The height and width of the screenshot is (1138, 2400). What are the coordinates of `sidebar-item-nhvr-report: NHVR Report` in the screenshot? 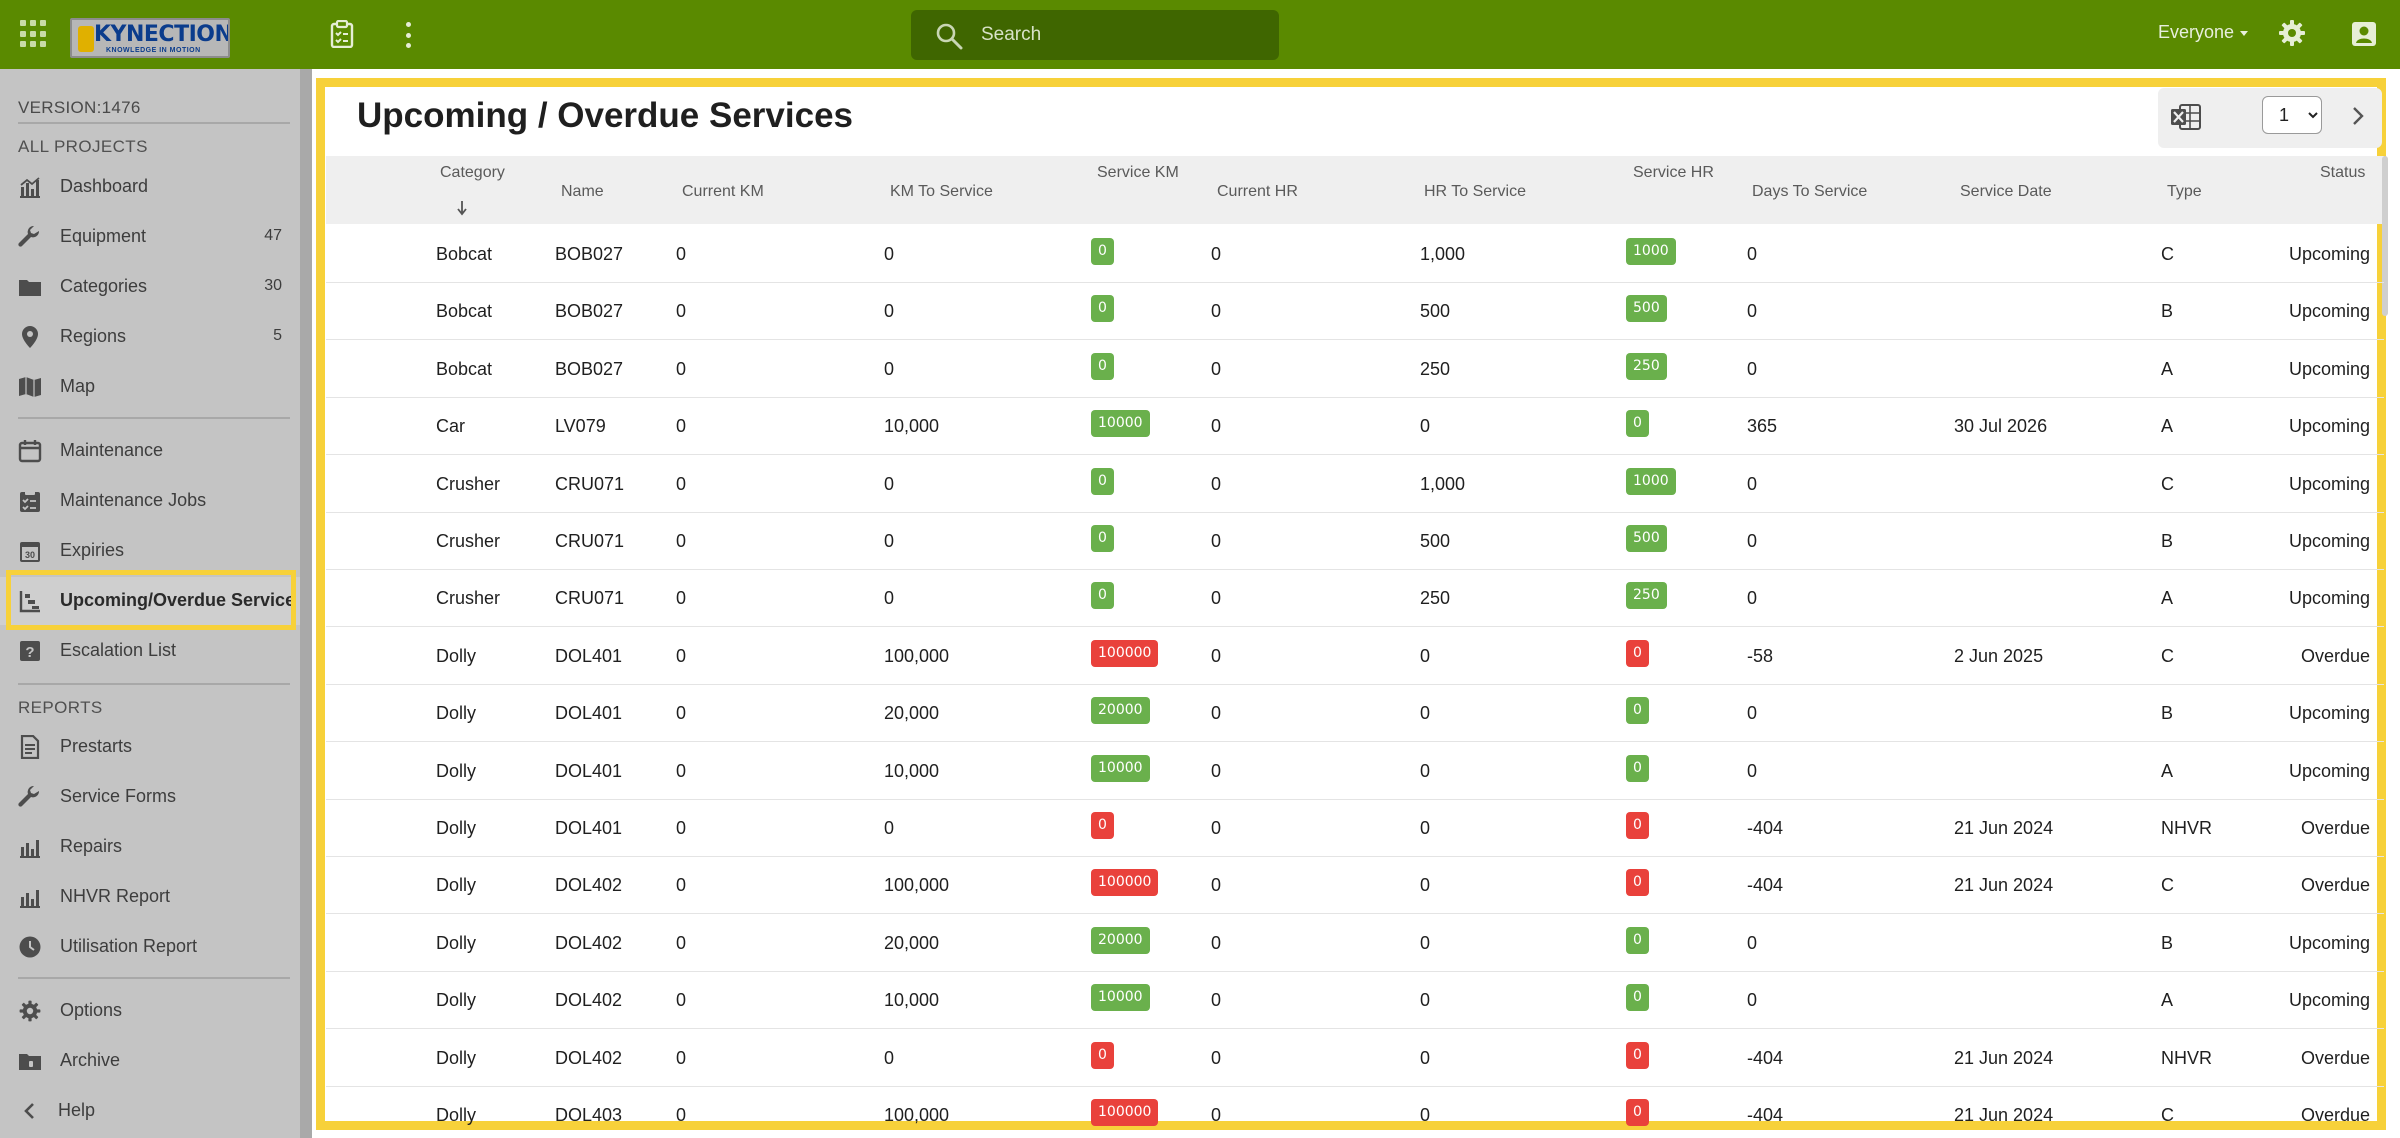 It's located at (150, 897).